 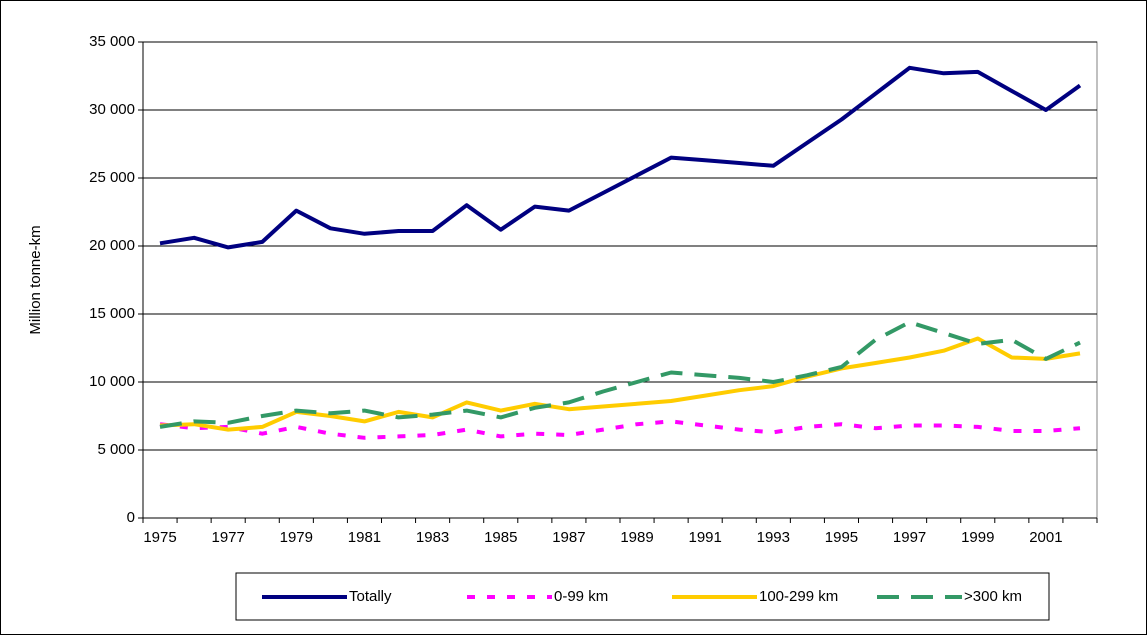 What do you see at coordinates (364, 537) in the screenshot?
I see `x-tick-label: 1981` at bounding box center [364, 537].